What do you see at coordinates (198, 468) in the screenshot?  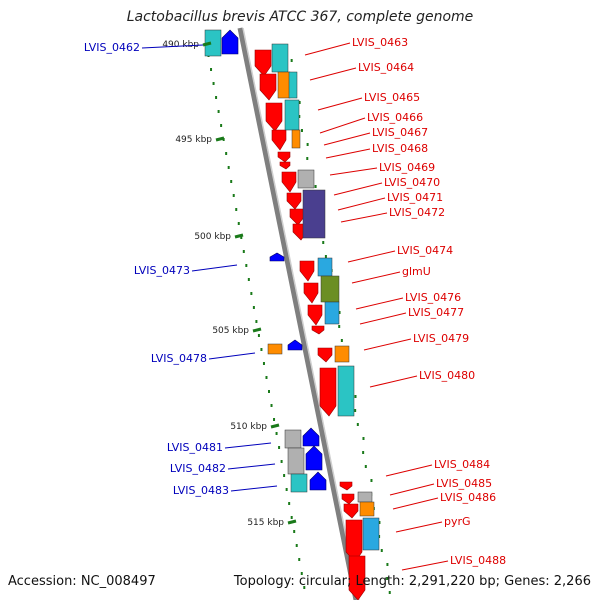 I see `gene-label-reverse: LVIS_0482` at bounding box center [198, 468].